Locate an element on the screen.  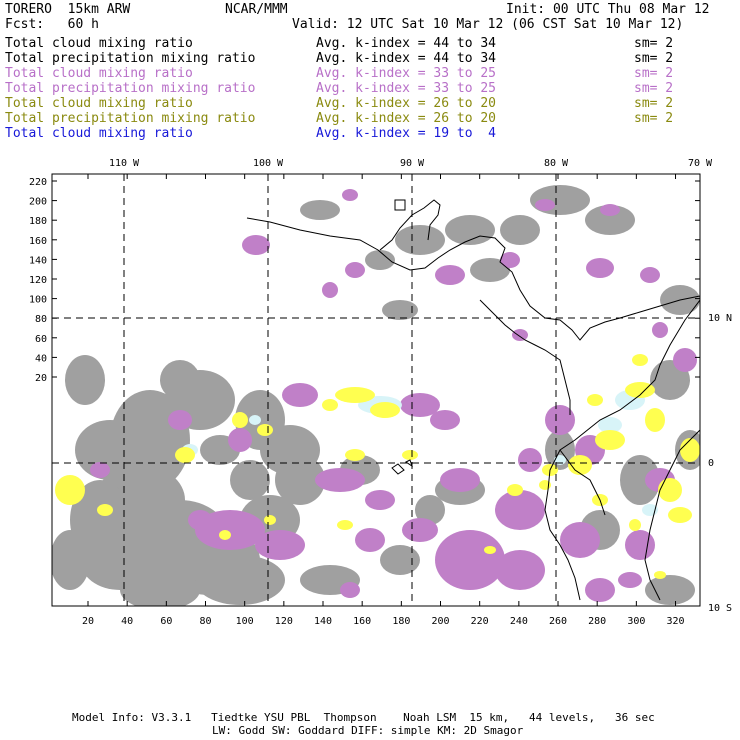
x-tick-label: 280 is located at coordinates (597, 621).